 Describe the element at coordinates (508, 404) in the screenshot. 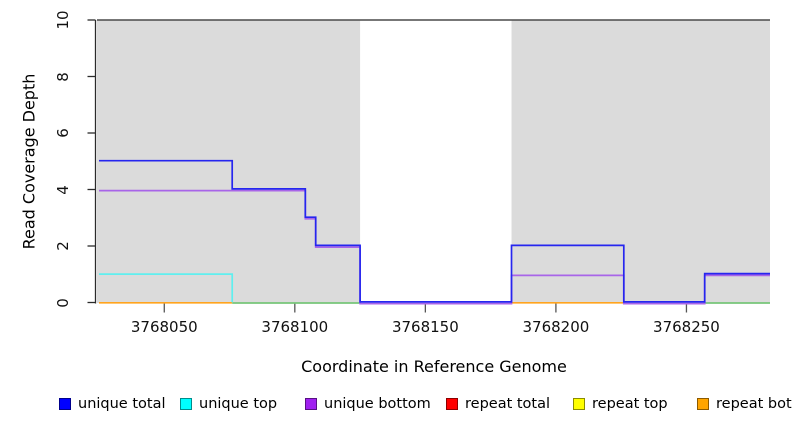

I see `legend-label: repeat total` at that location.